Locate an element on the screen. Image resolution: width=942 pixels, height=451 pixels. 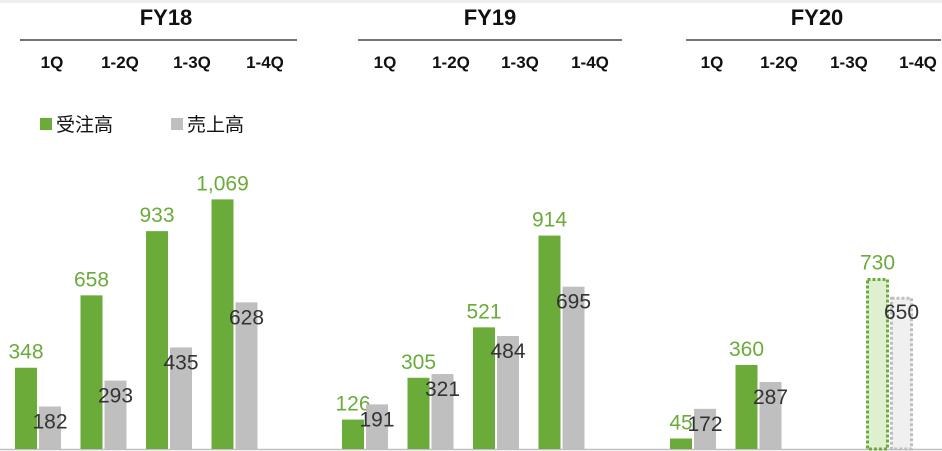
data-label-orders: 658 is located at coordinates (91, 279).